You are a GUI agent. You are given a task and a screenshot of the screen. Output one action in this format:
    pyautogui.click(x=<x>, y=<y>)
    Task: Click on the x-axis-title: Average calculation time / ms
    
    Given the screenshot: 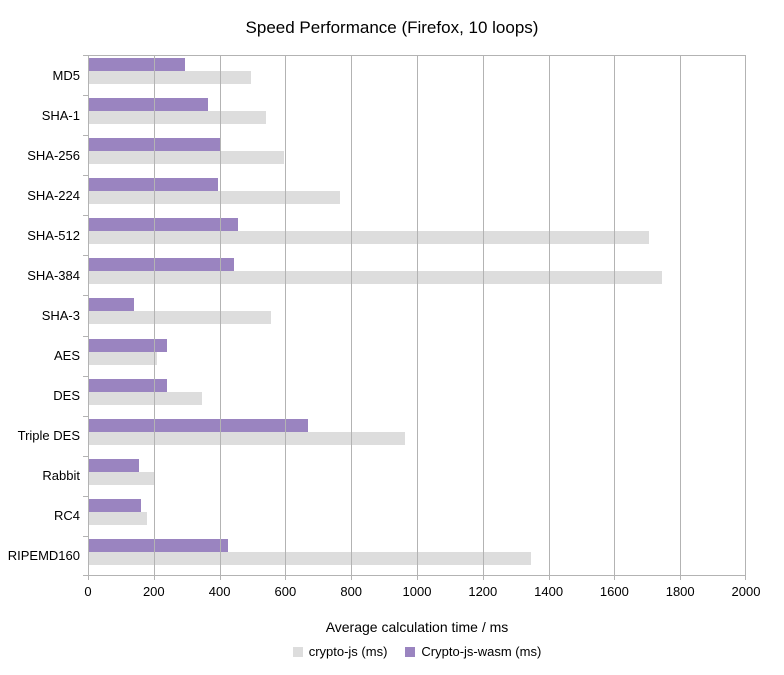 What is the action you would take?
    pyautogui.click(x=417, y=627)
    